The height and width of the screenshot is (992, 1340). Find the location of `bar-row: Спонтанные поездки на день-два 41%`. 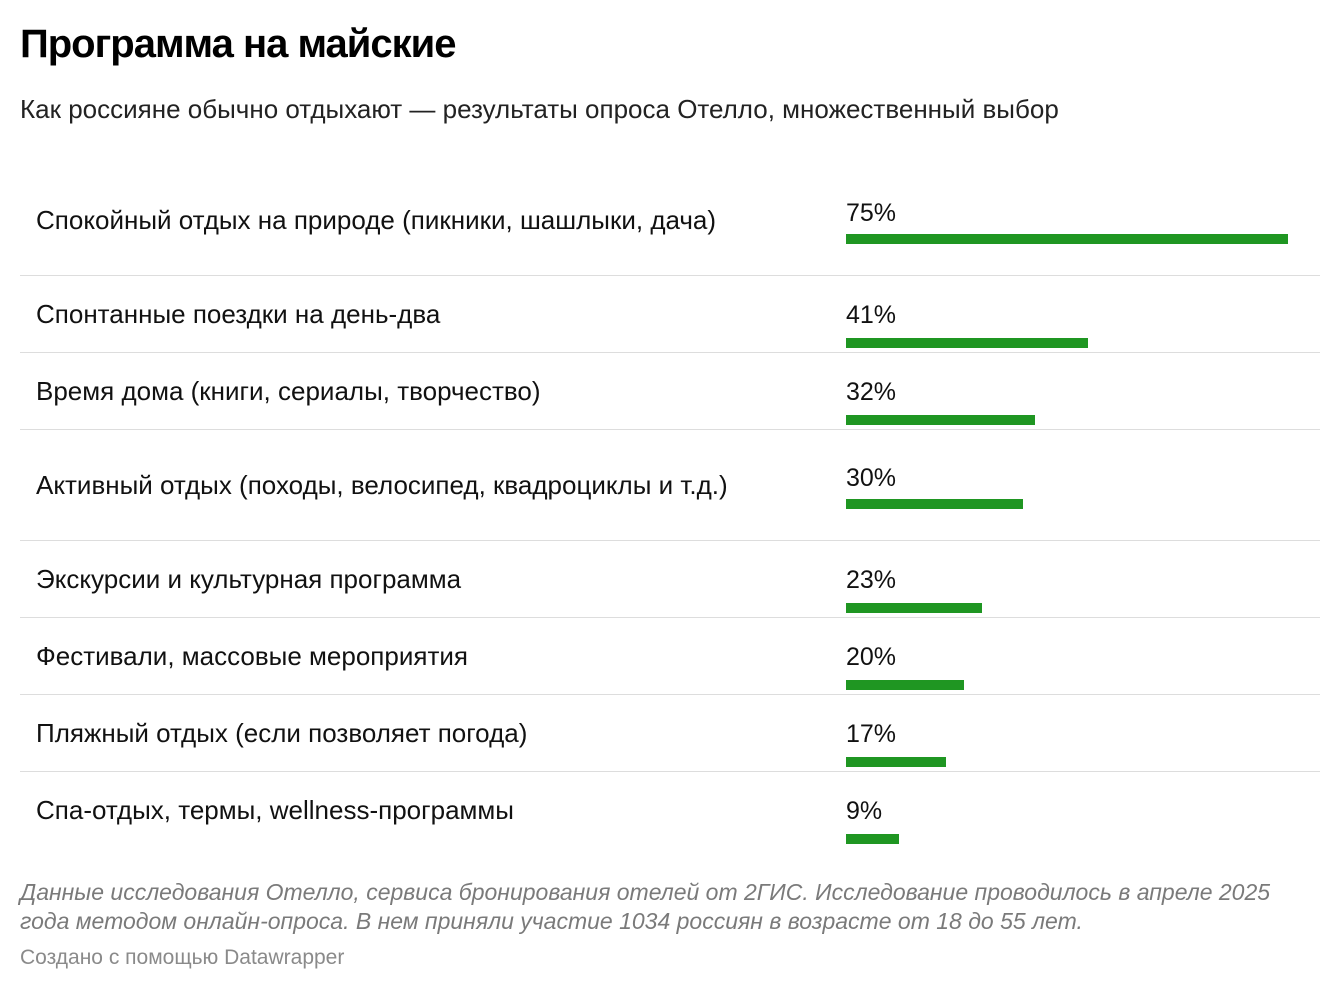

bar-row: Спонтанные поездки на день-два 41% is located at coordinates (670, 314).